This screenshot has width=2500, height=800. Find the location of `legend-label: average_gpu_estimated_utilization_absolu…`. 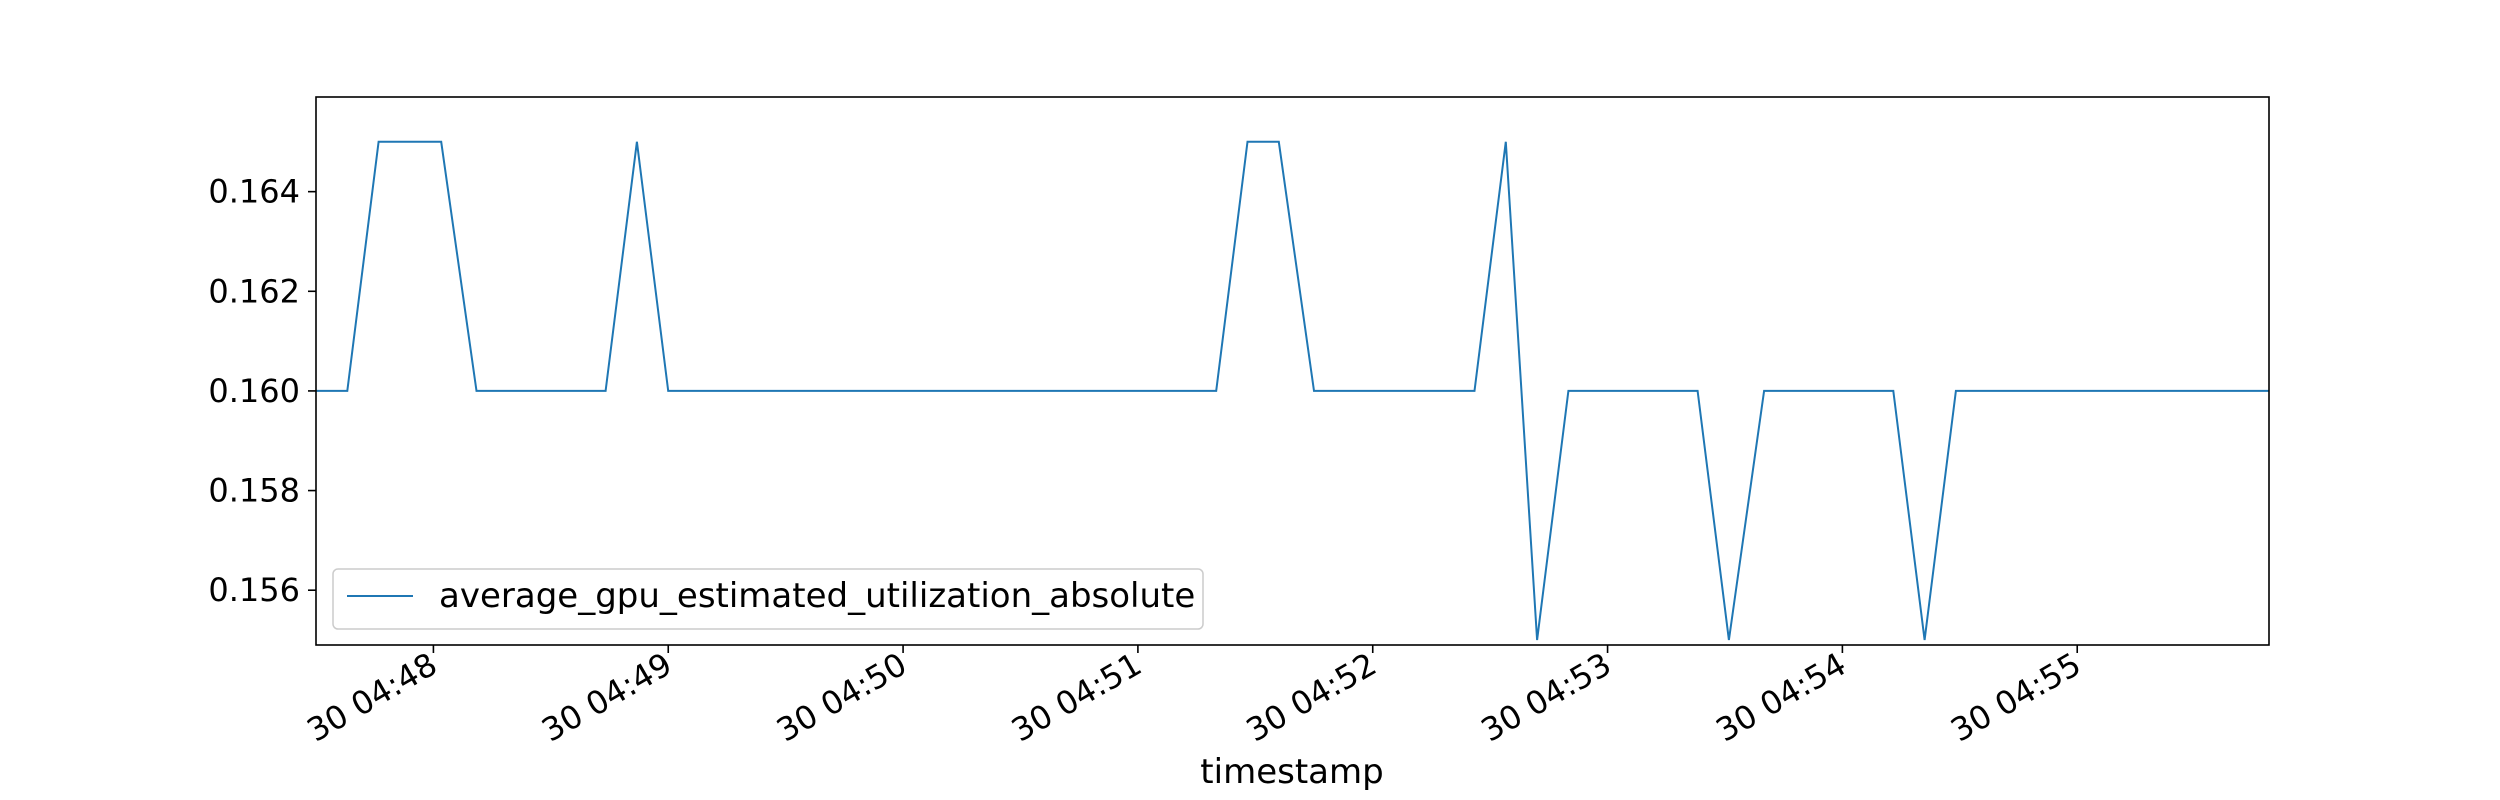

legend-label: average_gpu_estimated_utilization_absolu… is located at coordinates (817, 596).